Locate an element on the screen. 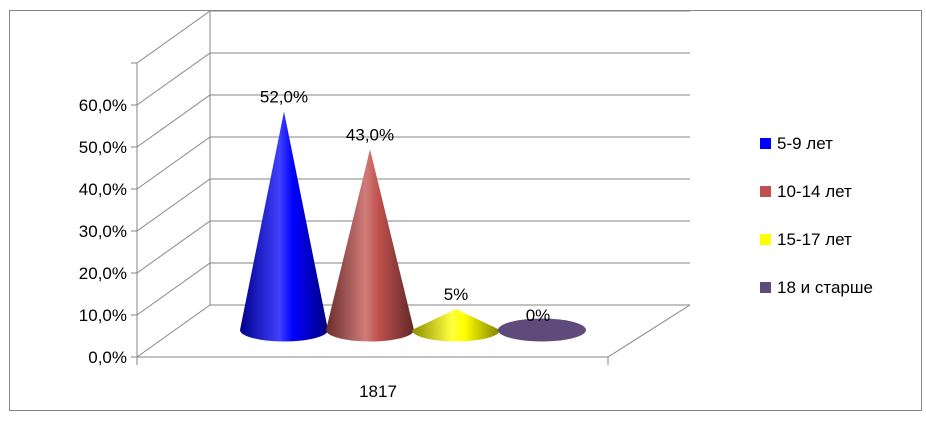 This screenshot has height=426, width=926. legend-label: 10-14 лет is located at coordinates (814, 191).